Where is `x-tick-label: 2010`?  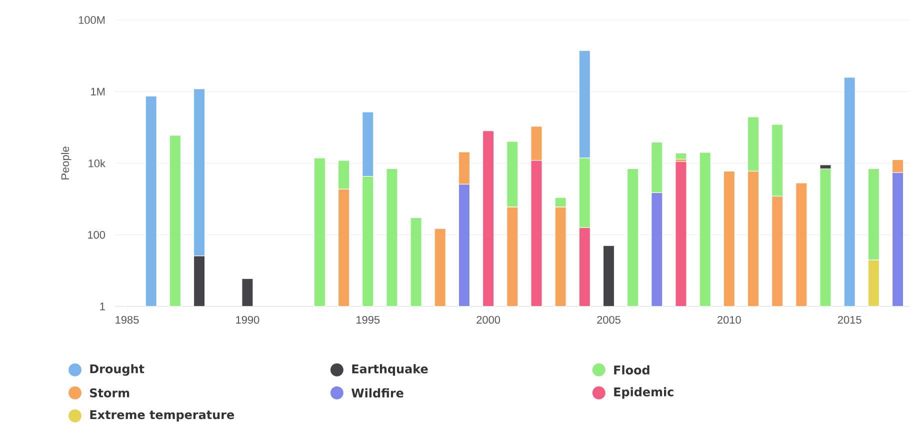
x-tick-label: 2010 is located at coordinates (729, 320).